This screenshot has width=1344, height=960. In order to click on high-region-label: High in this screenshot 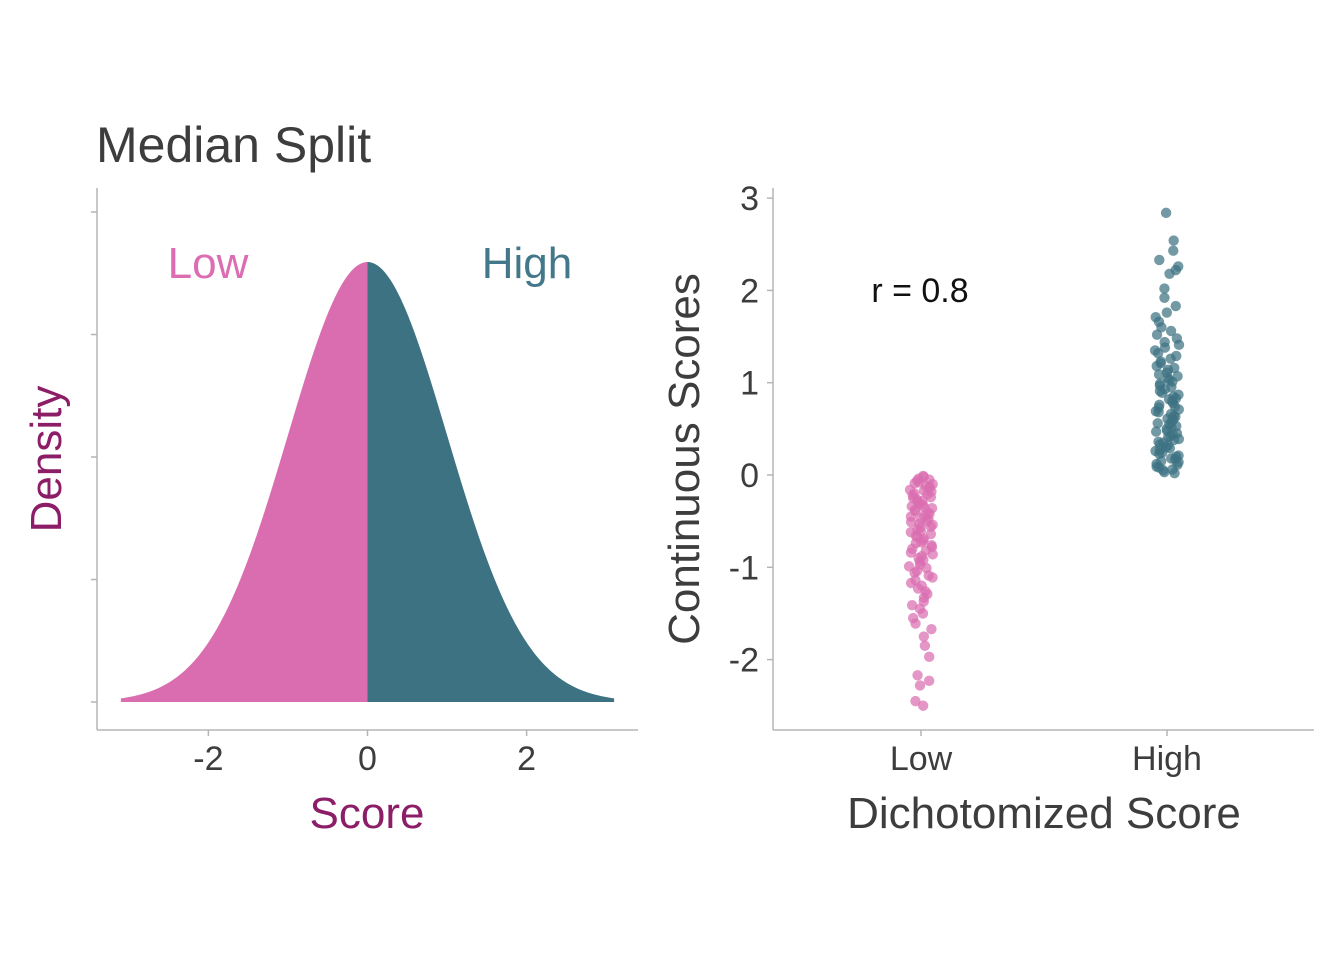, I will do `click(527, 263)`.